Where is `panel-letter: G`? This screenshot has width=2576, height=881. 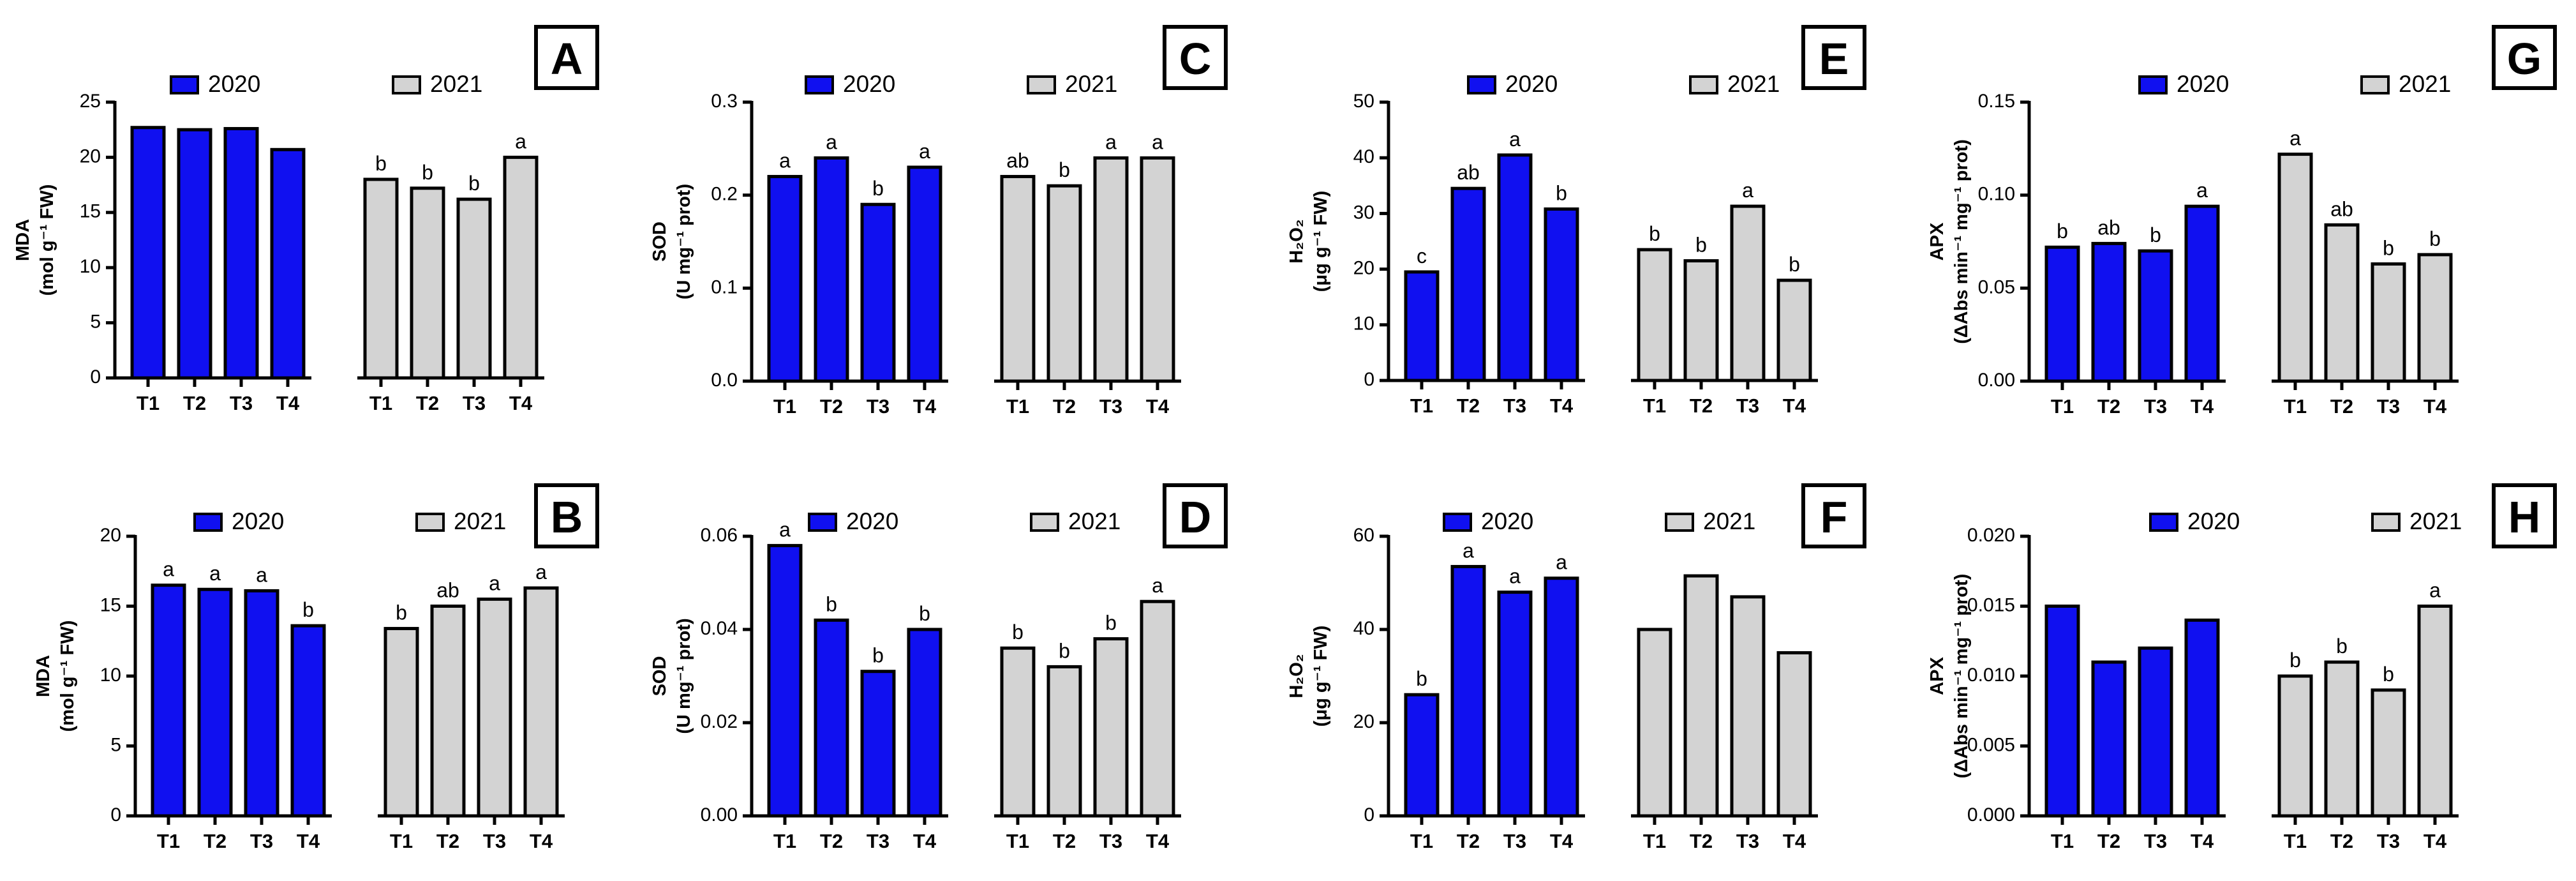
panel-letter: G is located at coordinates (2524, 59).